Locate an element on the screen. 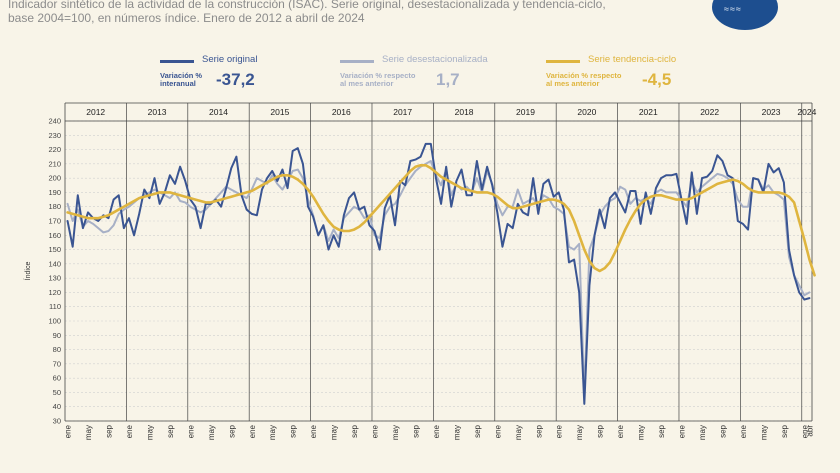 This screenshot has width=840, height=473. year-label-2014: 2014 is located at coordinates (218, 112).